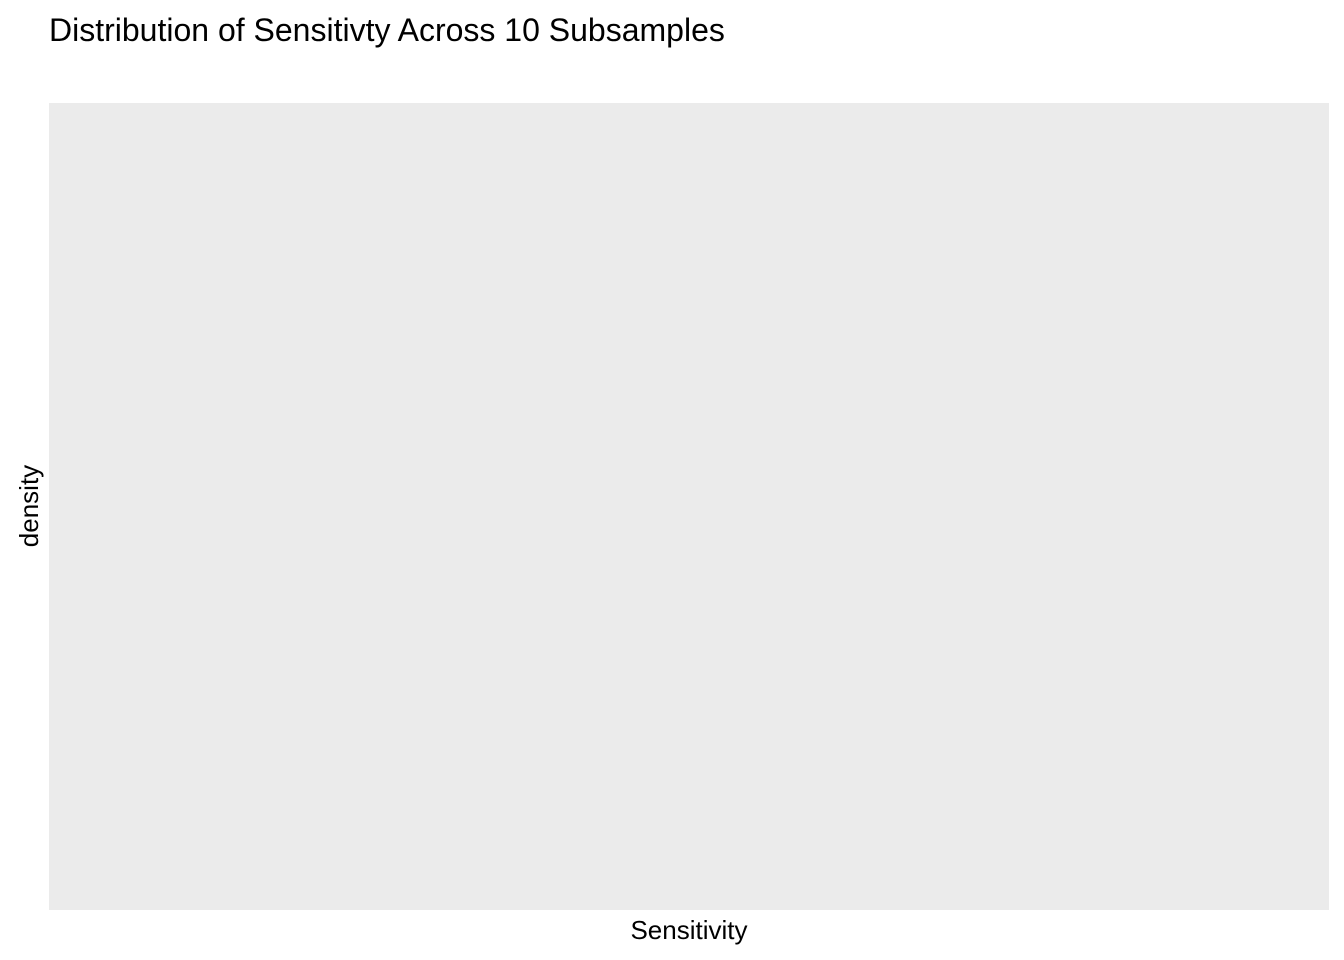  I want to click on y-axis-label: density, so click(29, 506).